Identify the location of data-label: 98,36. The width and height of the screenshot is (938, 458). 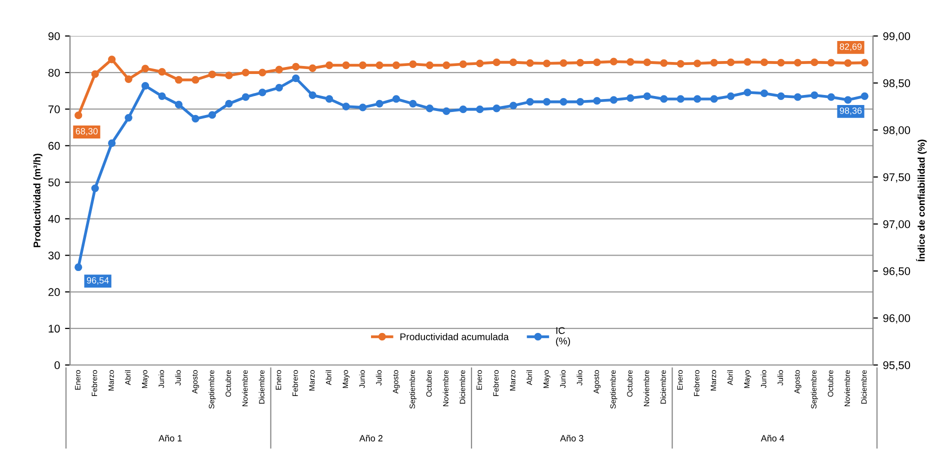
(851, 111).